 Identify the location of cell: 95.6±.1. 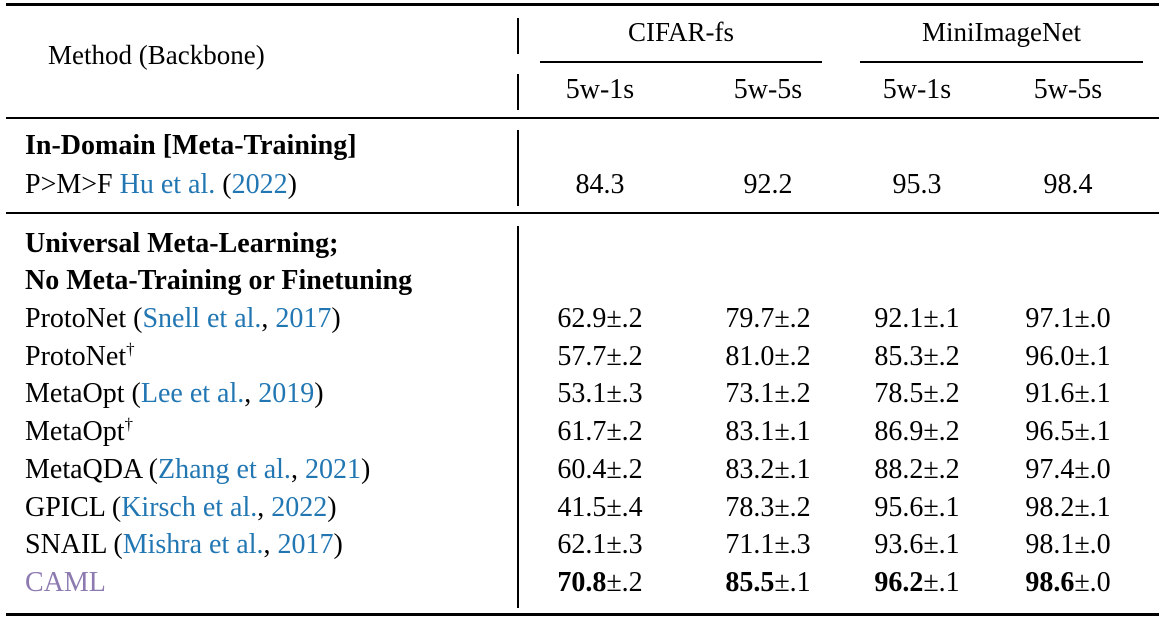
(917, 507).